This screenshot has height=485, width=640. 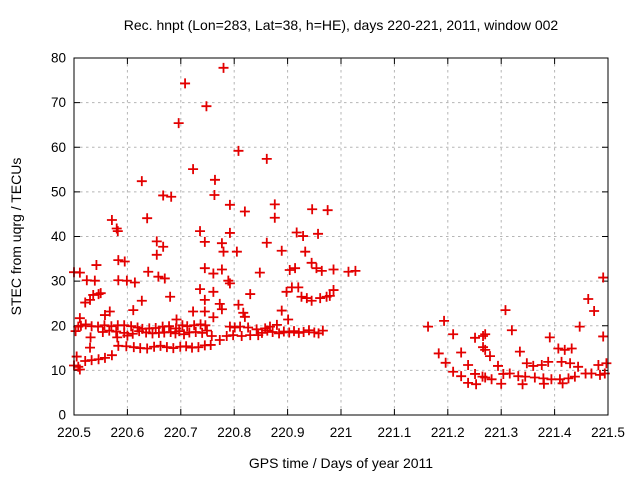 I want to click on x-tick-label: 220.9, so click(x=288, y=432).